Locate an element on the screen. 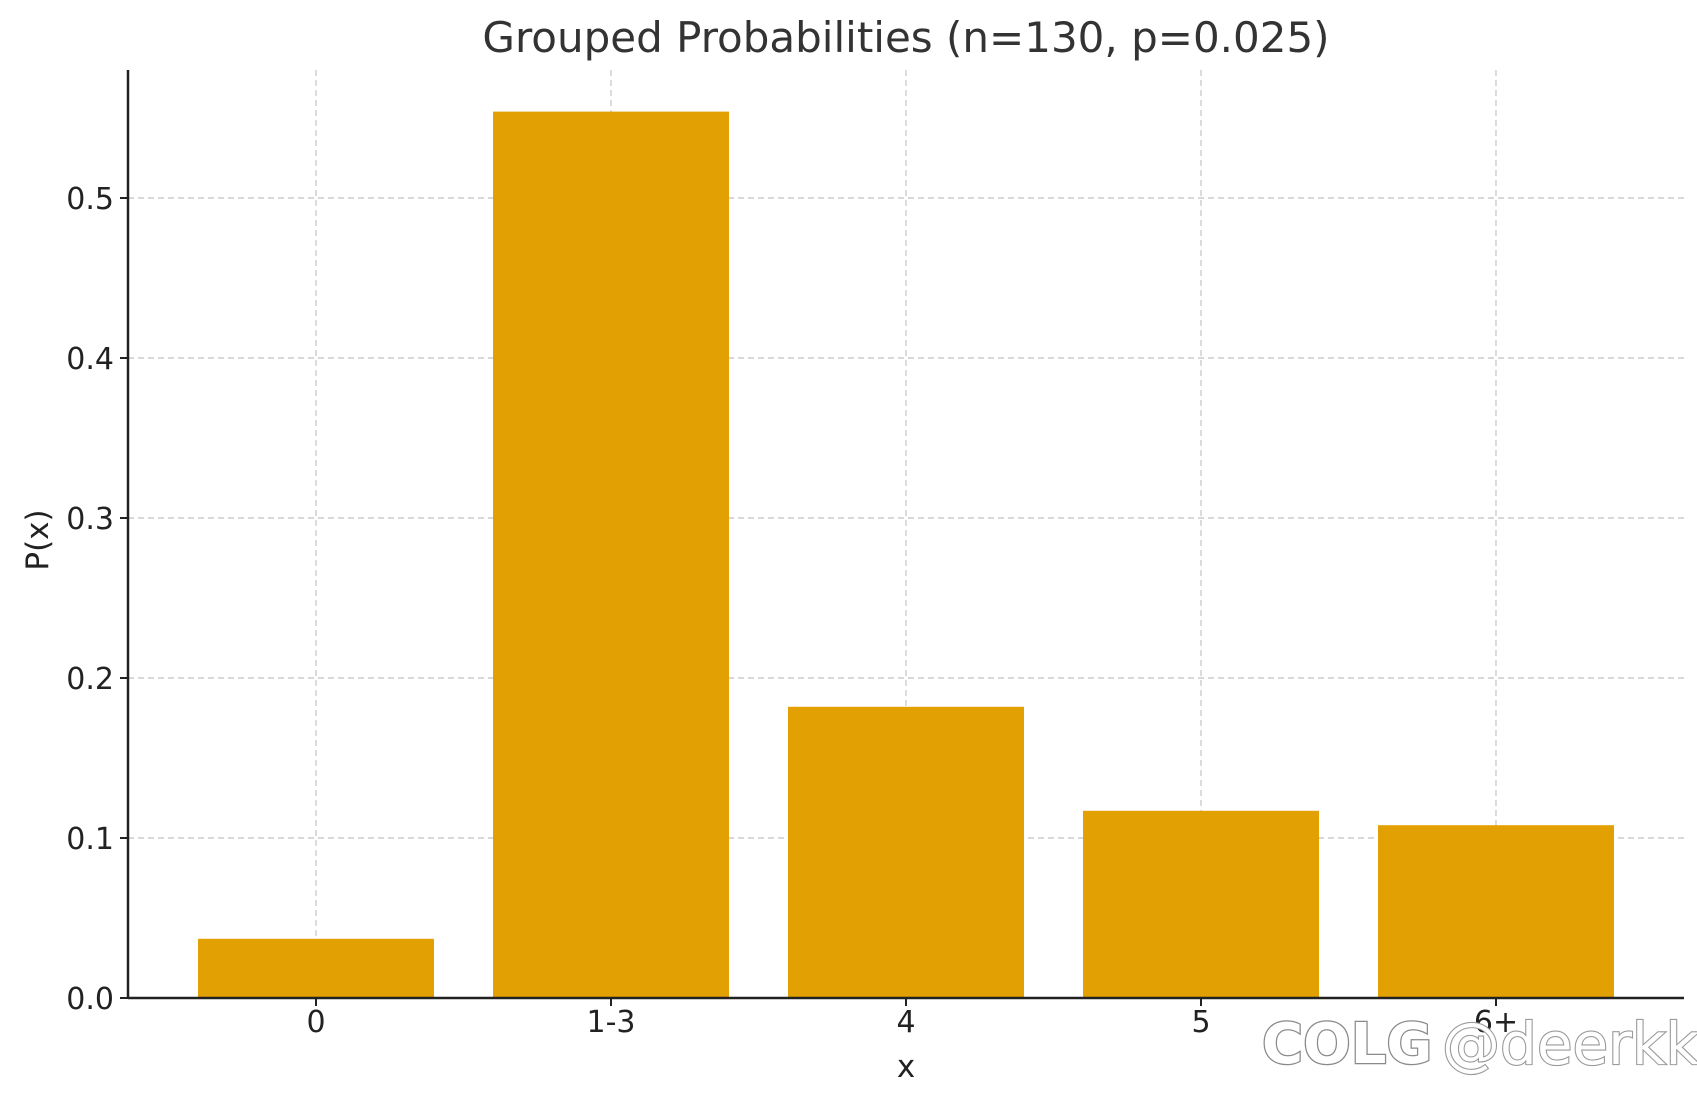 This screenshot has height=1101, width=1697. y-tick-label: 0.2 is located at coordinates (90, 679).